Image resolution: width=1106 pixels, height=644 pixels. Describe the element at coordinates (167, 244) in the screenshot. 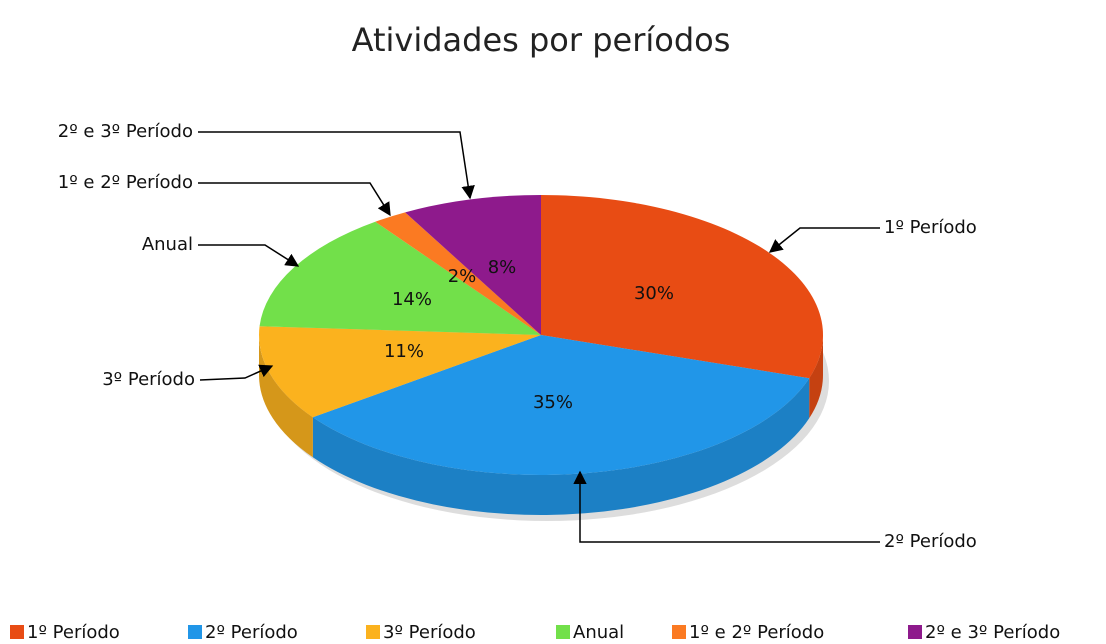

I see `callout-label: Anual` at that location.